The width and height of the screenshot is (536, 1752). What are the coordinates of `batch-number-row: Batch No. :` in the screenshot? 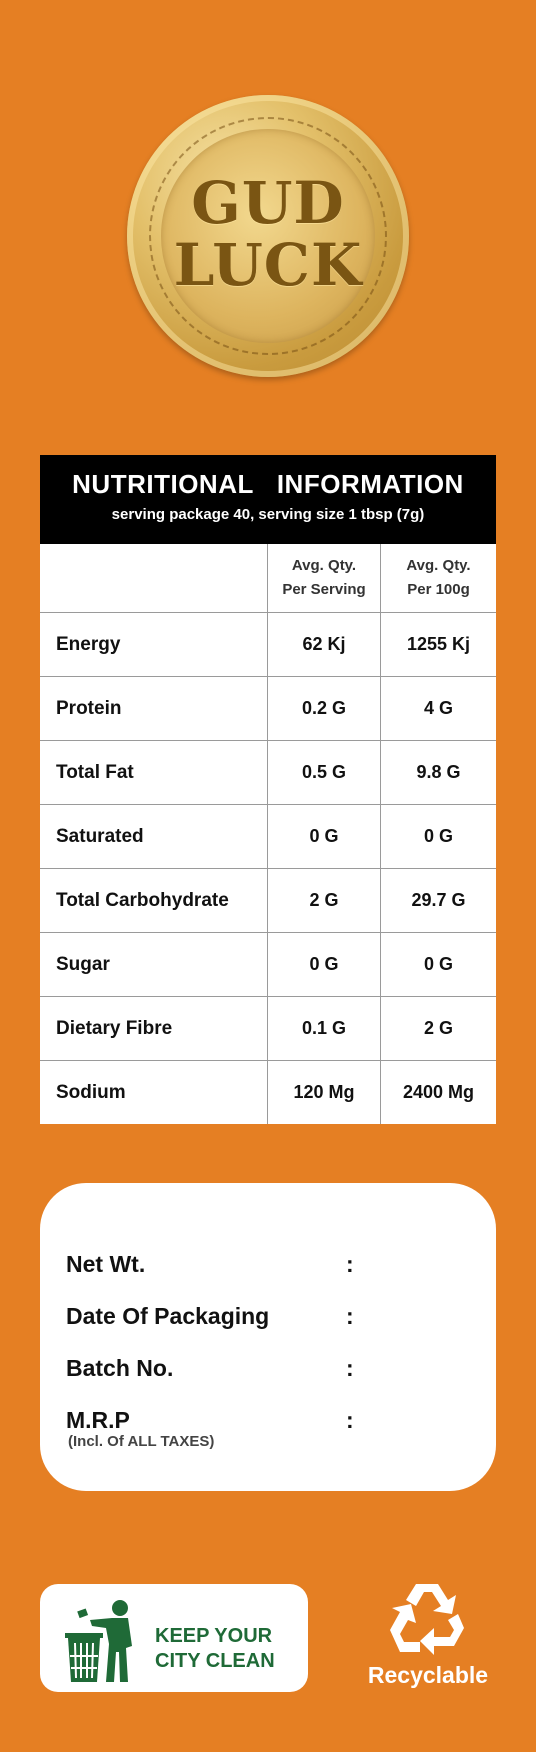 It's located at (271, 1371).